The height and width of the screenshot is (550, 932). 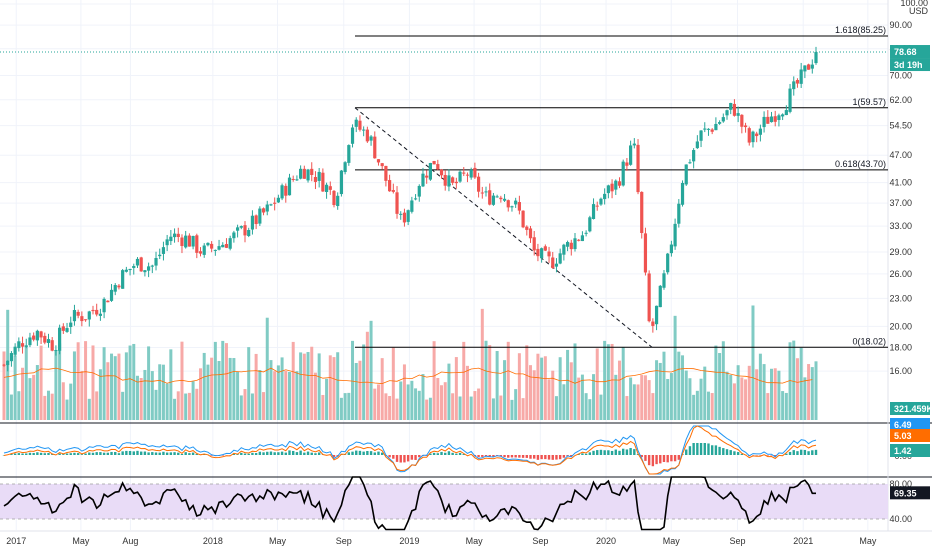 I want to click on price-tick: 41.00, so click(x=900, y=183).